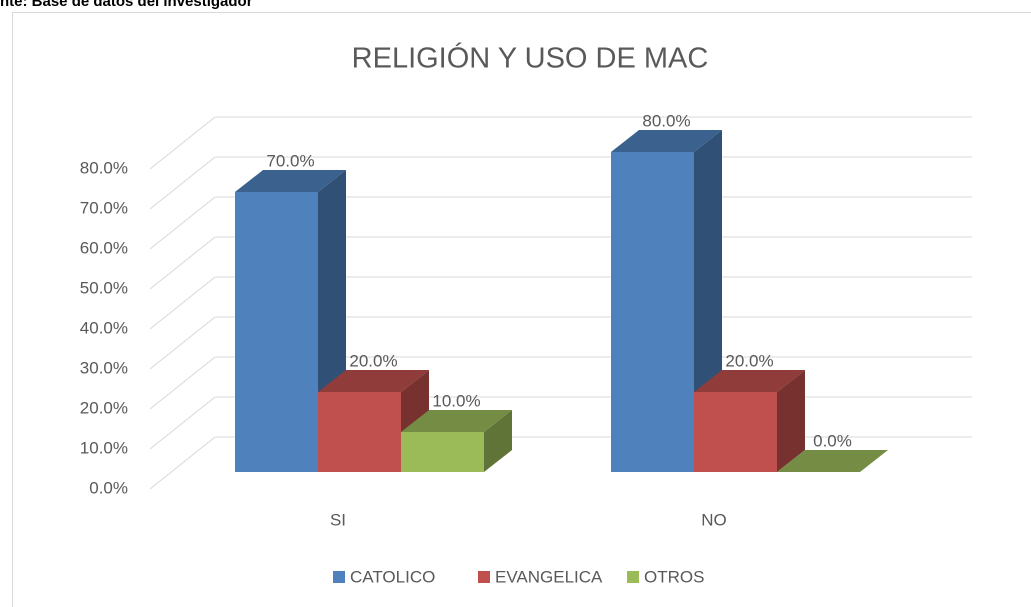 The image size is (1031, 607). I want to click on data-label: 0.0%, so click(832, 440).